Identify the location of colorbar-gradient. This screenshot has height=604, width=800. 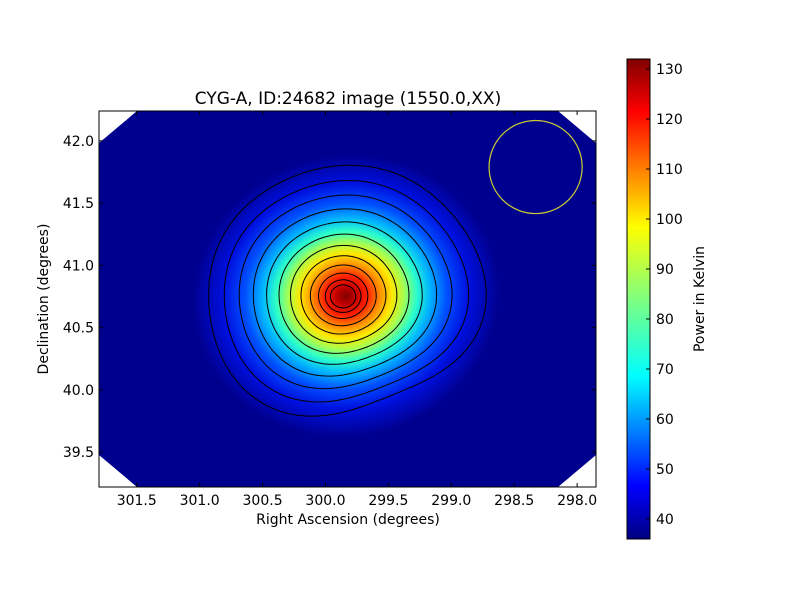
(638, 299).